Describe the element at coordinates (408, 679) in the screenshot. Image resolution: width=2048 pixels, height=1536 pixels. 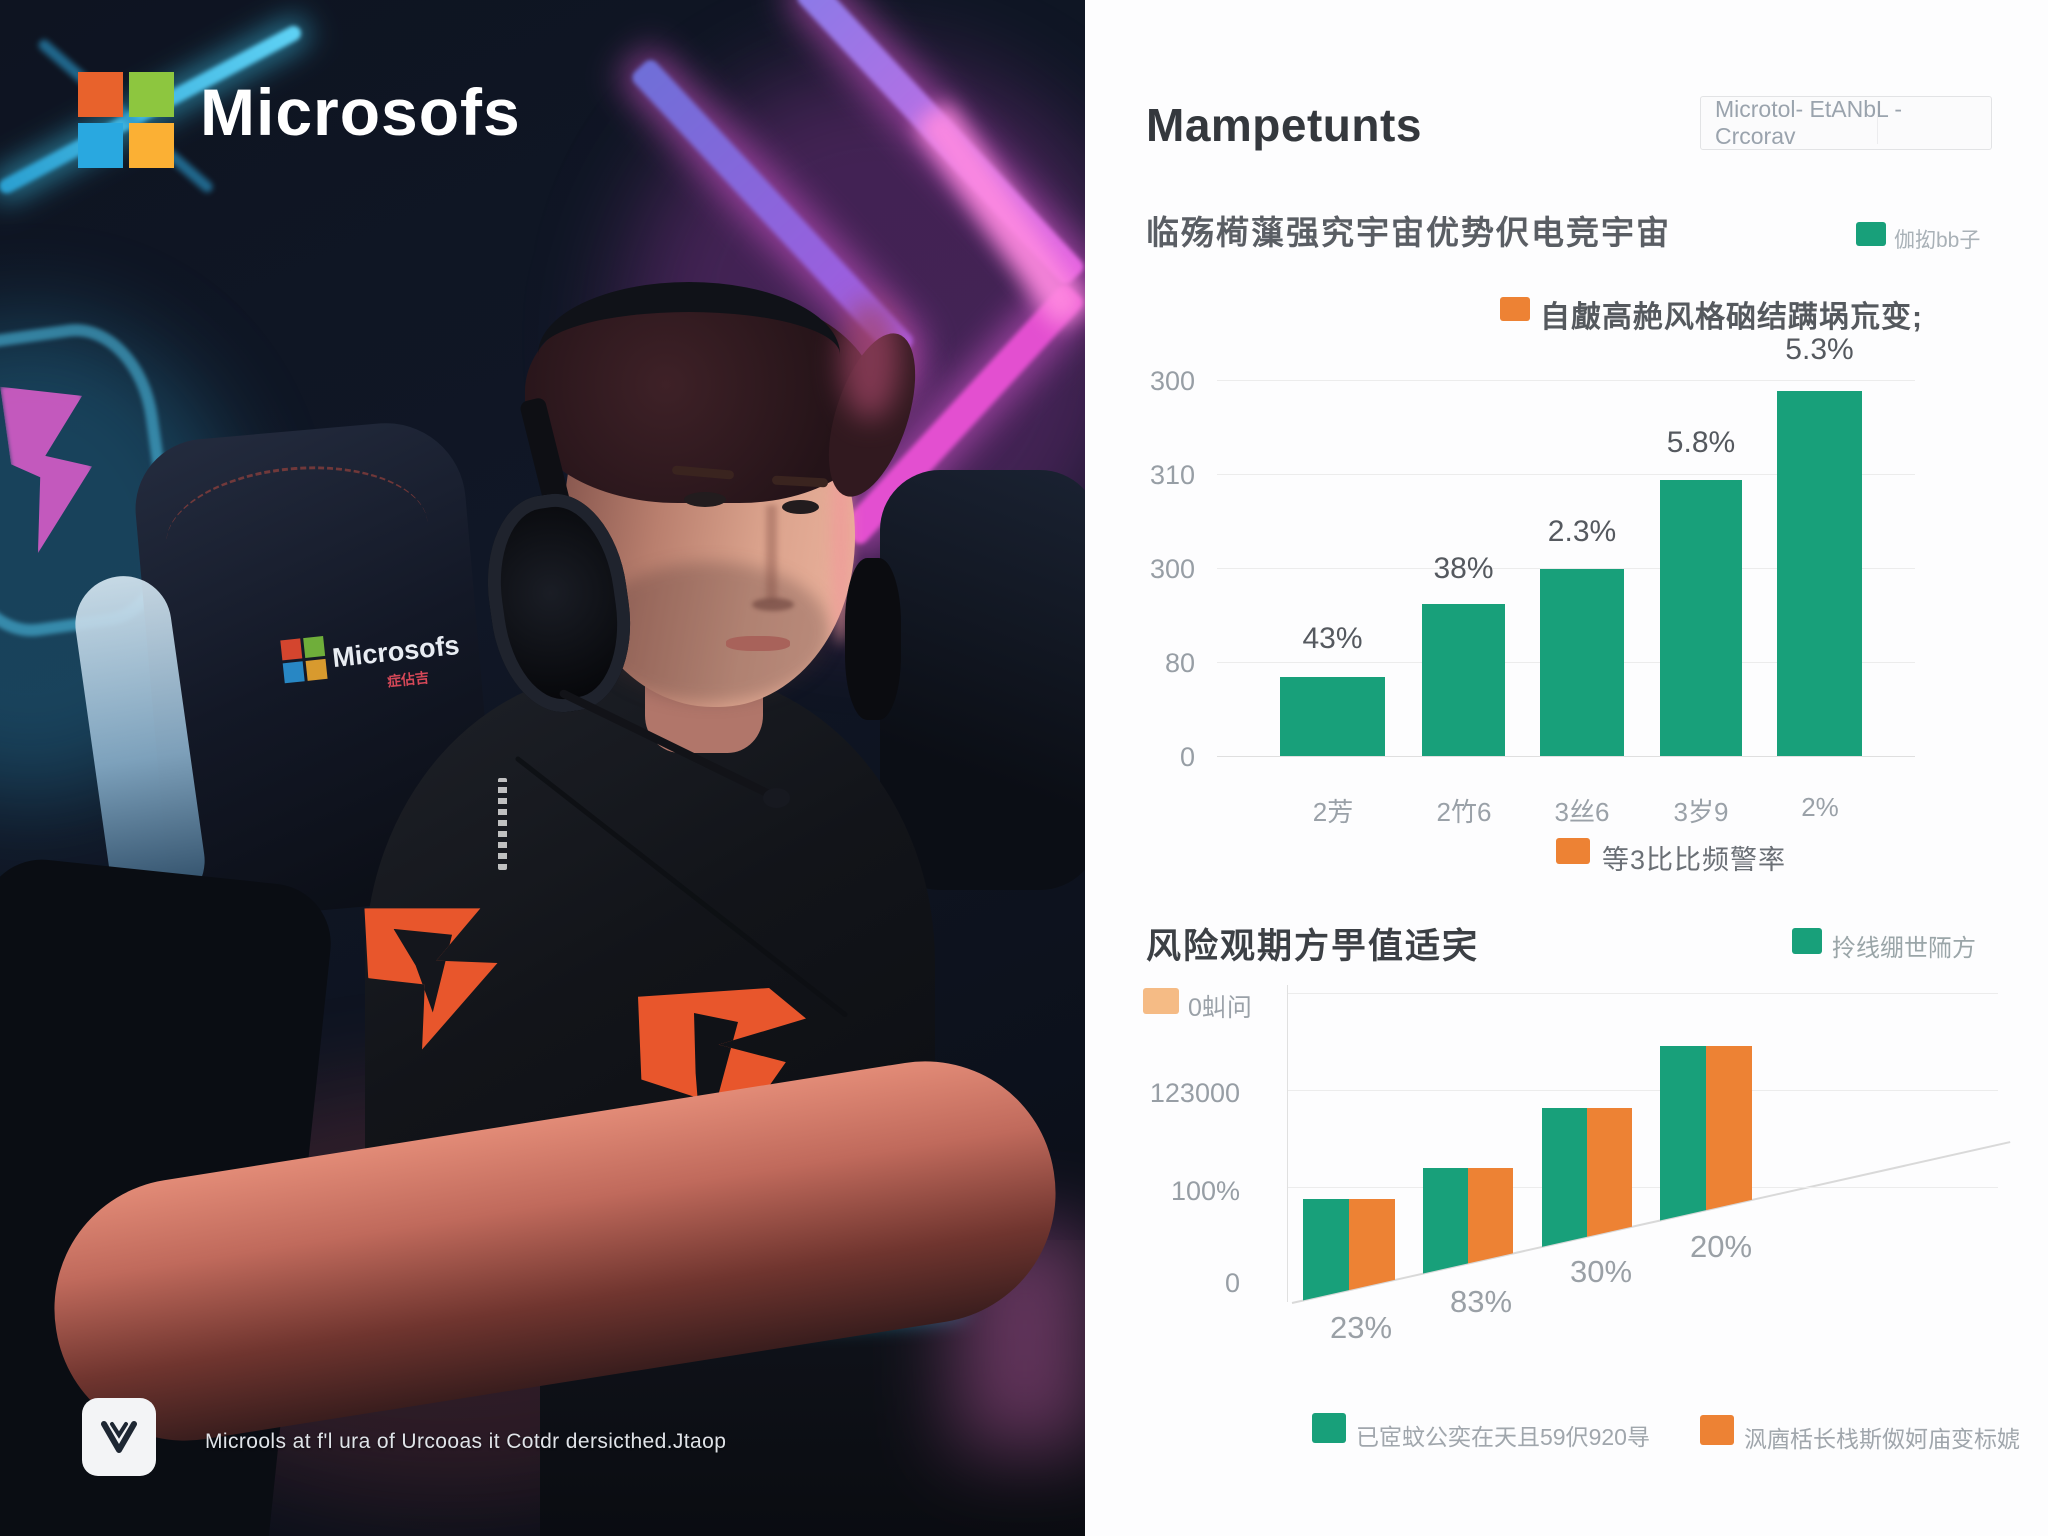
I see `chair-logo-subtext: 症佔吉` at that location.